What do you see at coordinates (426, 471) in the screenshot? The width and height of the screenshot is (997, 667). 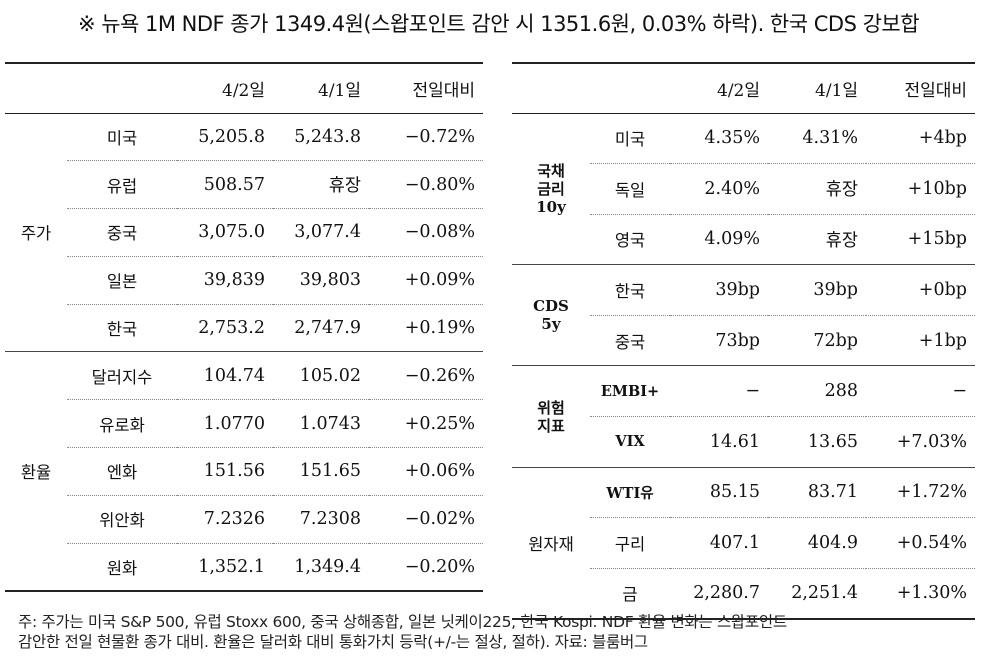 I see `value-change: +0.06%` at bounding box center [426, 471].